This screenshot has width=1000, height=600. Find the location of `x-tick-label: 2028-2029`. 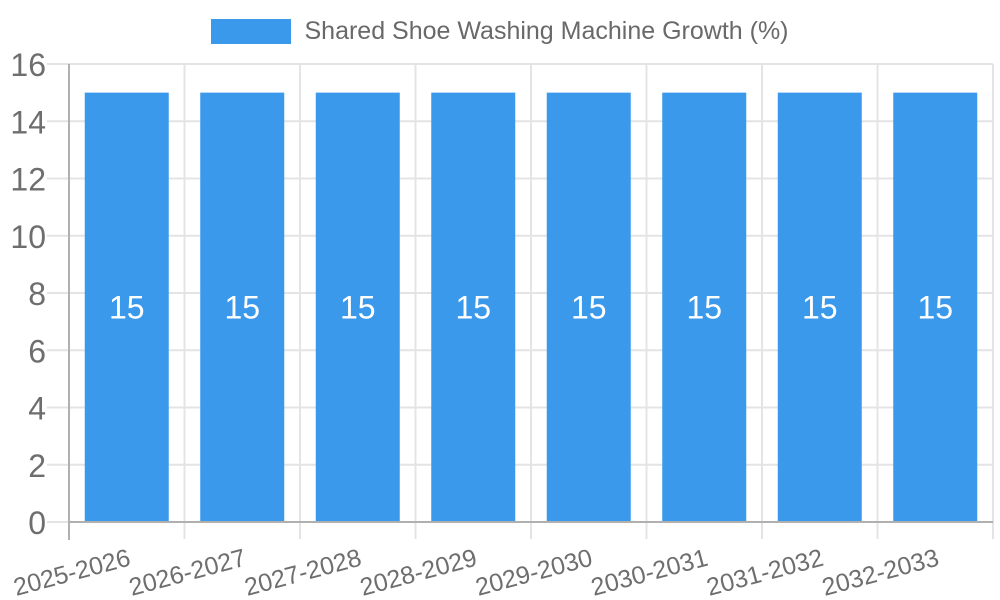

x-tick-label: 2028-2029 is located at coordinates (418, 572).